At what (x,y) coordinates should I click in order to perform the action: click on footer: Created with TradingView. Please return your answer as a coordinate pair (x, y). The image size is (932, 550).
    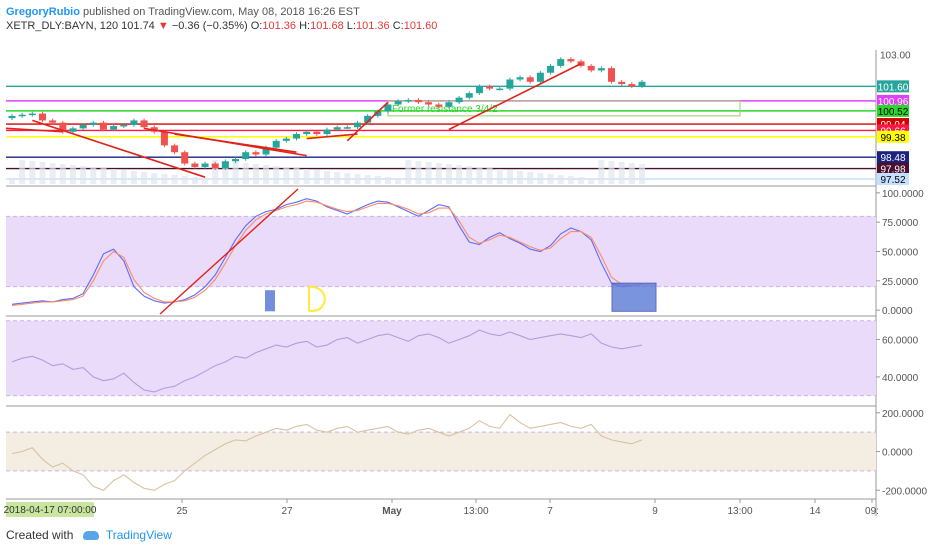
    Looking at the image, I should click on (89, 535).